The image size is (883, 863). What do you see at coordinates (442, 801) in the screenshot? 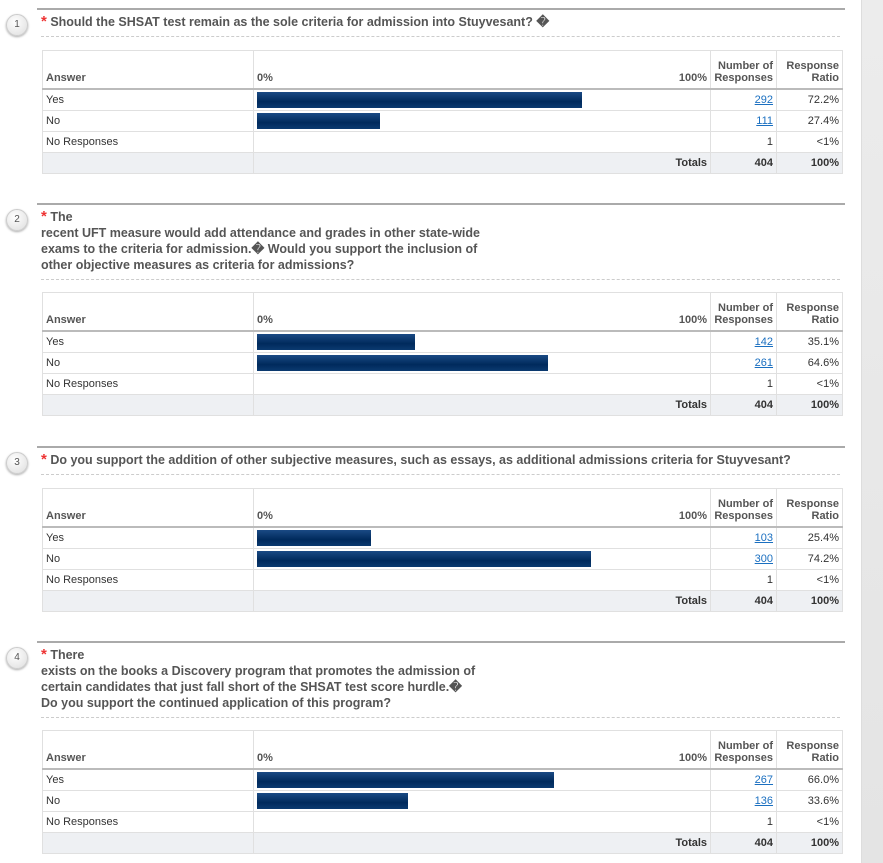
I see `table-row: No 136 33.6%` at bounding box center [442, 801].